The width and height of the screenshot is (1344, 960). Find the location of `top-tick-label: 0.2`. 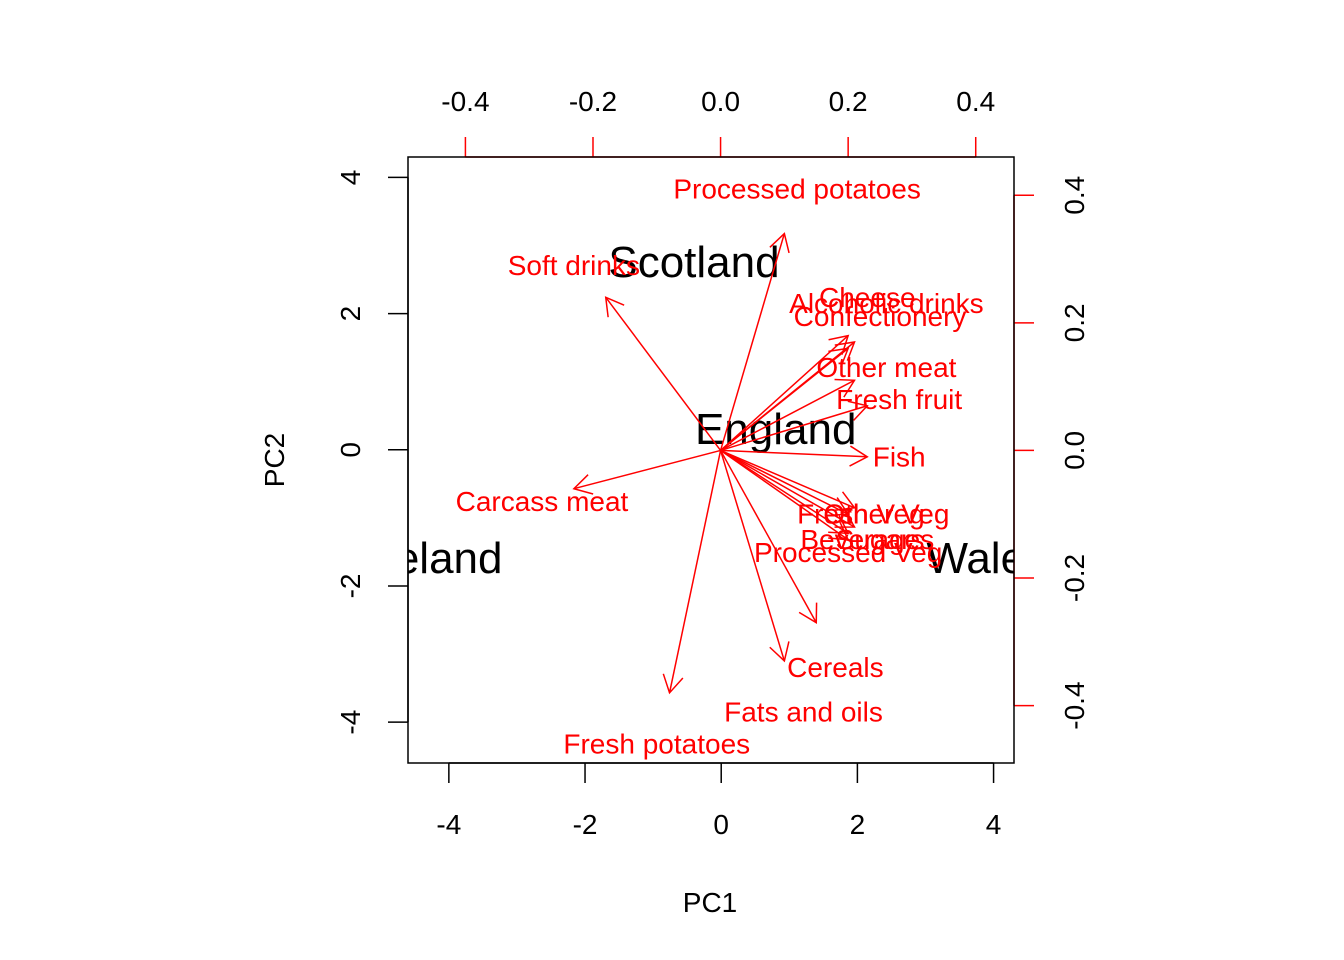

top-tick-label: 0.2 is located at coordinates (848, 101).